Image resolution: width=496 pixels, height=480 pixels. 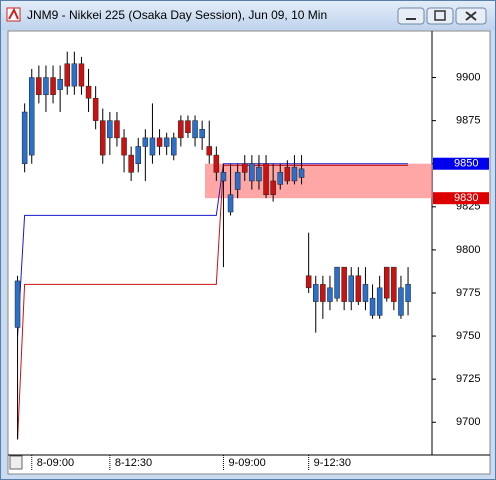 What do you see at coordinates (468, 121) in the screenshot?
I see `y-tick-label: 9875` at bounding box center [468, 121].